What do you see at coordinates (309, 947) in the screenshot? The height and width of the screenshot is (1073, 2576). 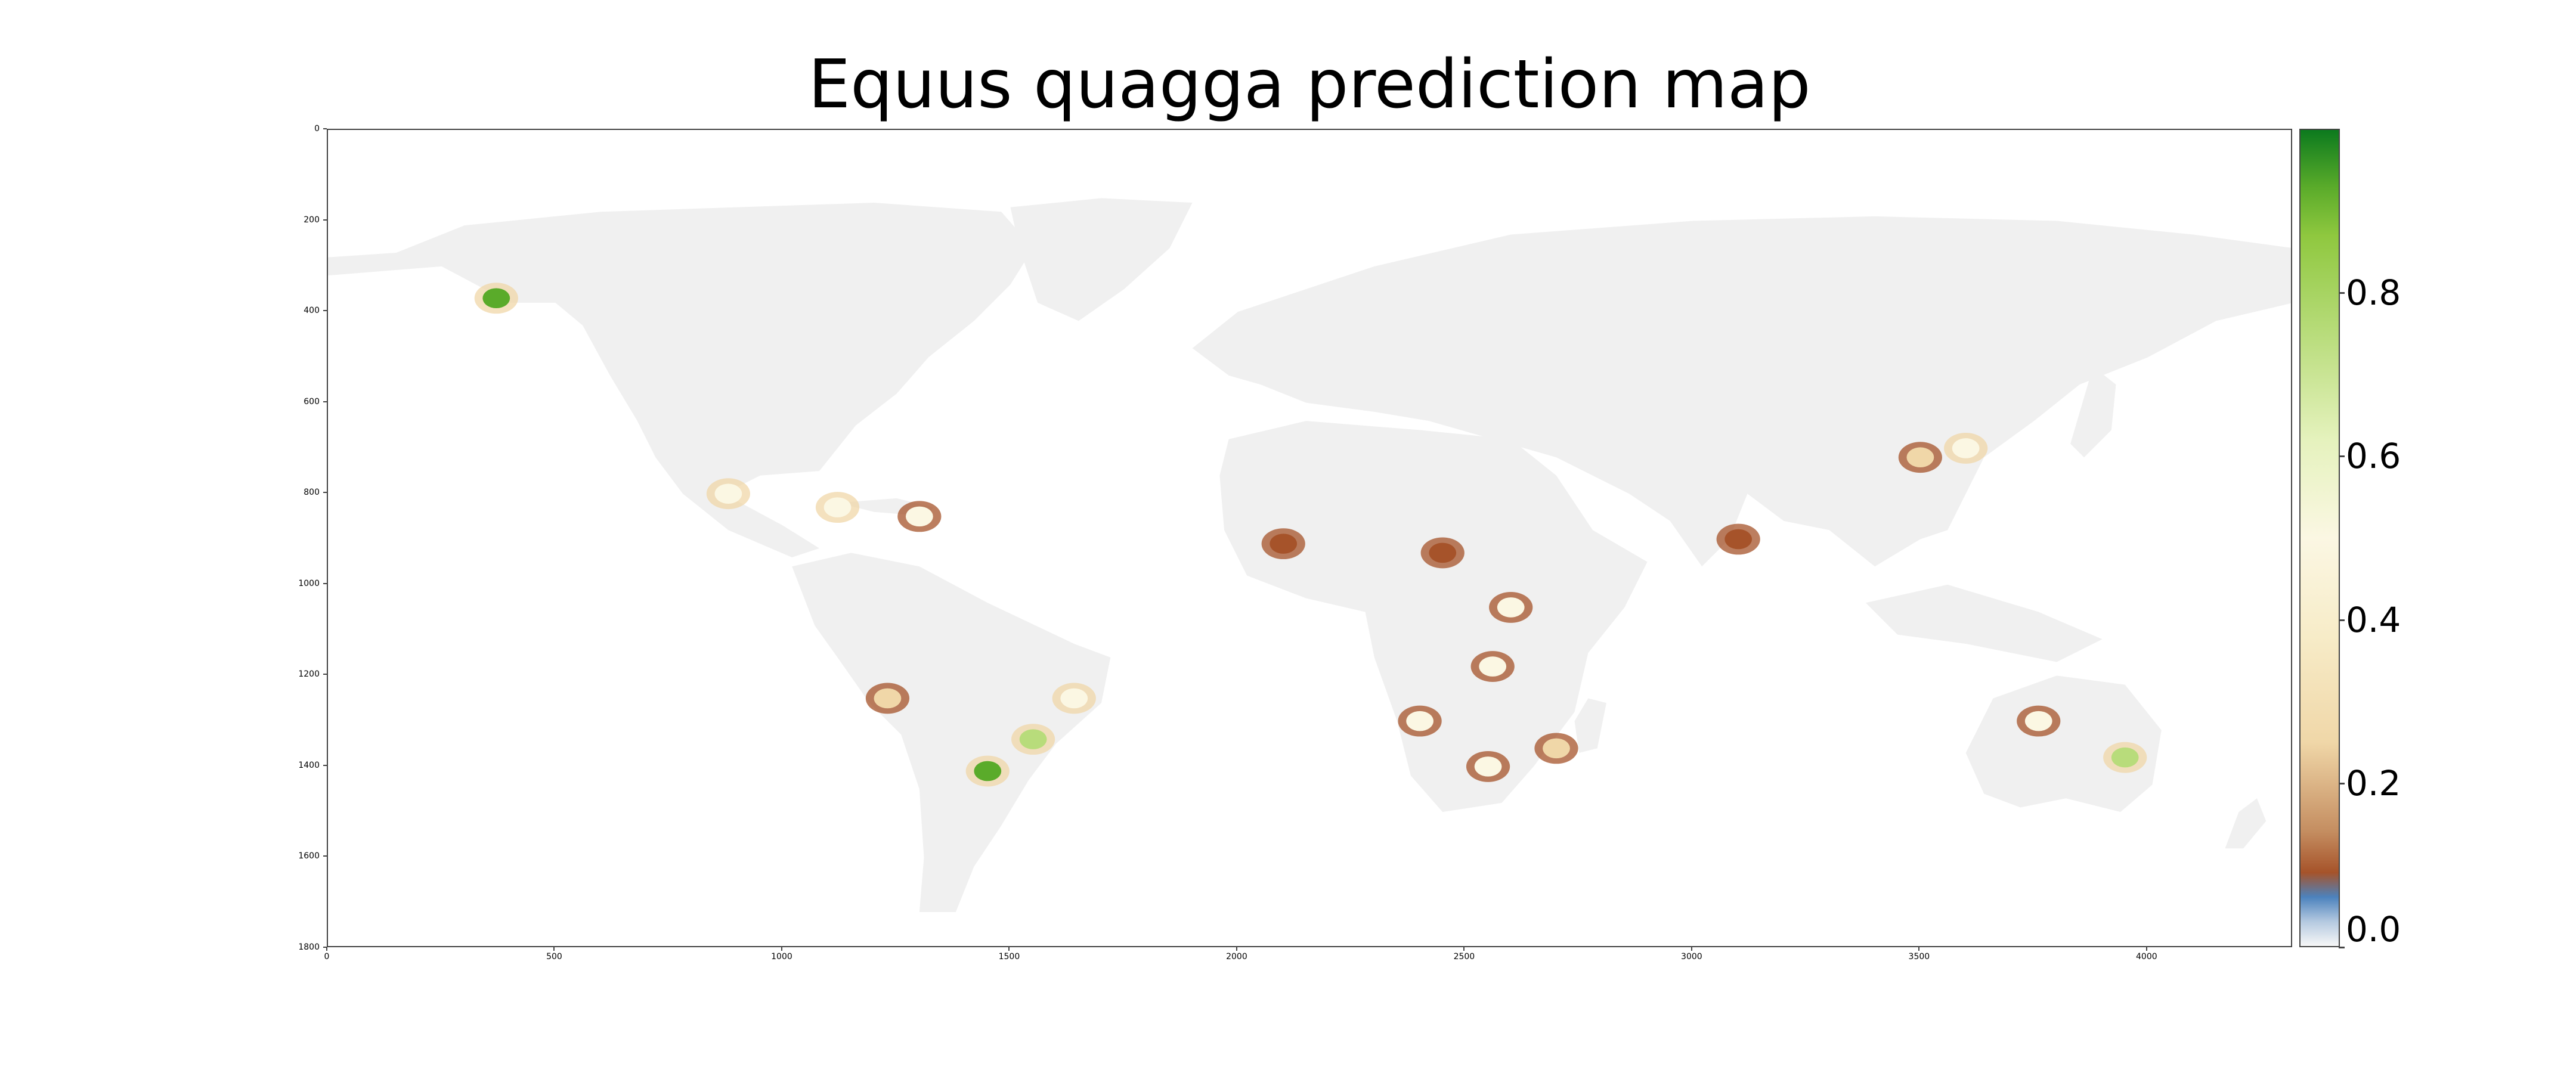 I see `y-tick-label: 1800` at bounding box center [309, 947].